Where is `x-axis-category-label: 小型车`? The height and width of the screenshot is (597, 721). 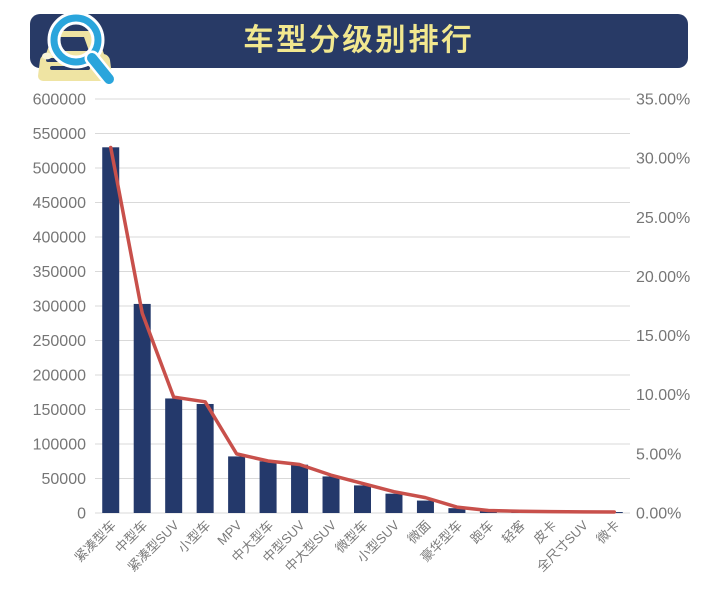 x-axis-category-label: 小型车 is located at coordinates (194, 537).